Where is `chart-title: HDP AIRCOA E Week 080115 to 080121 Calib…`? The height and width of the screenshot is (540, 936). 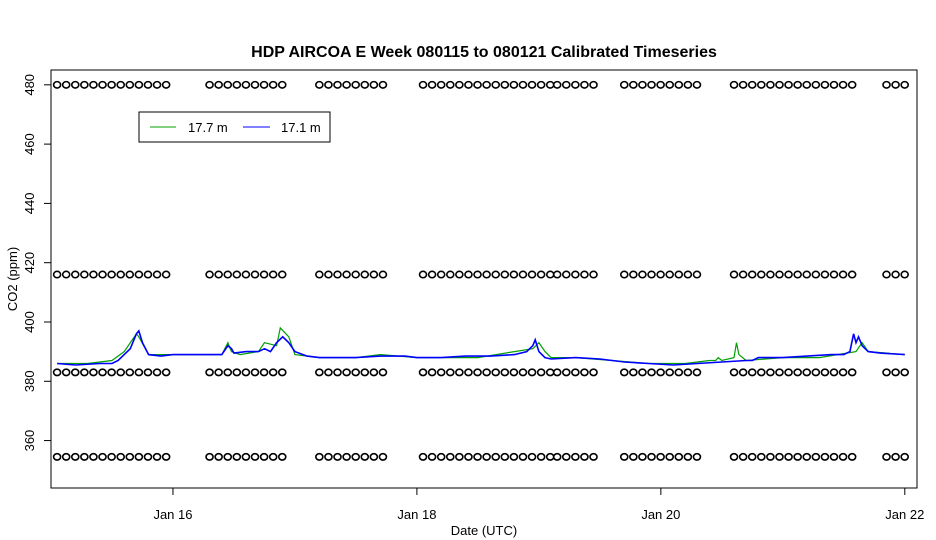 chart-title: HDP AIRCOA E Week 080115 to 080121 Calib… is located at coordinates (484, 52).